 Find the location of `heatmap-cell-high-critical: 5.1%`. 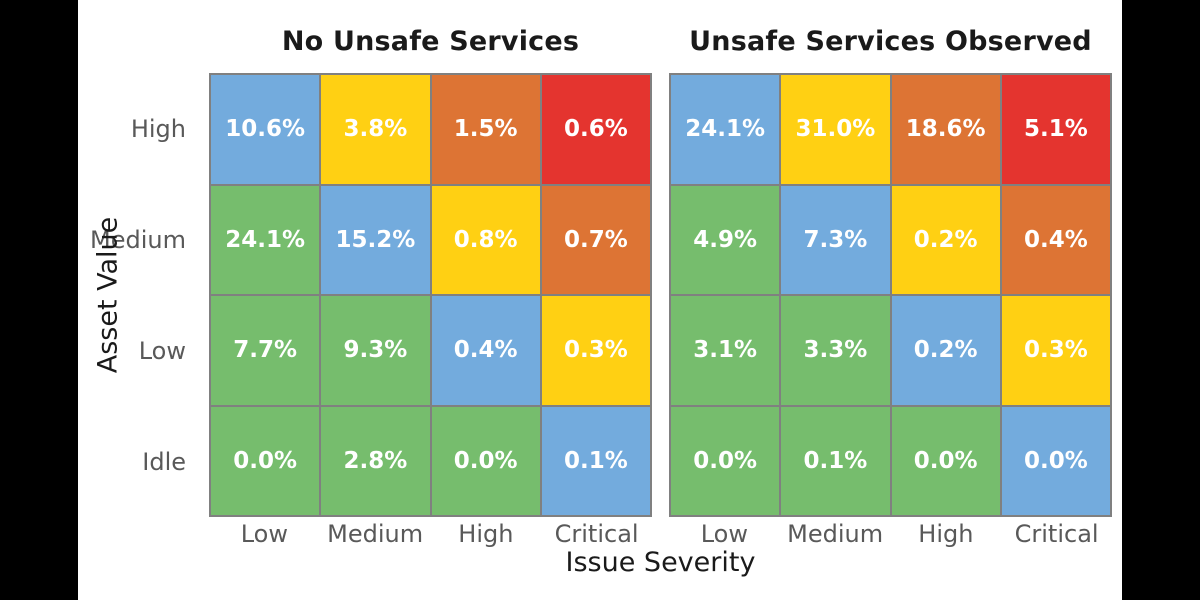

heatmap-cell-high-critical: 5.1% is located at coordinates (1055, 129).